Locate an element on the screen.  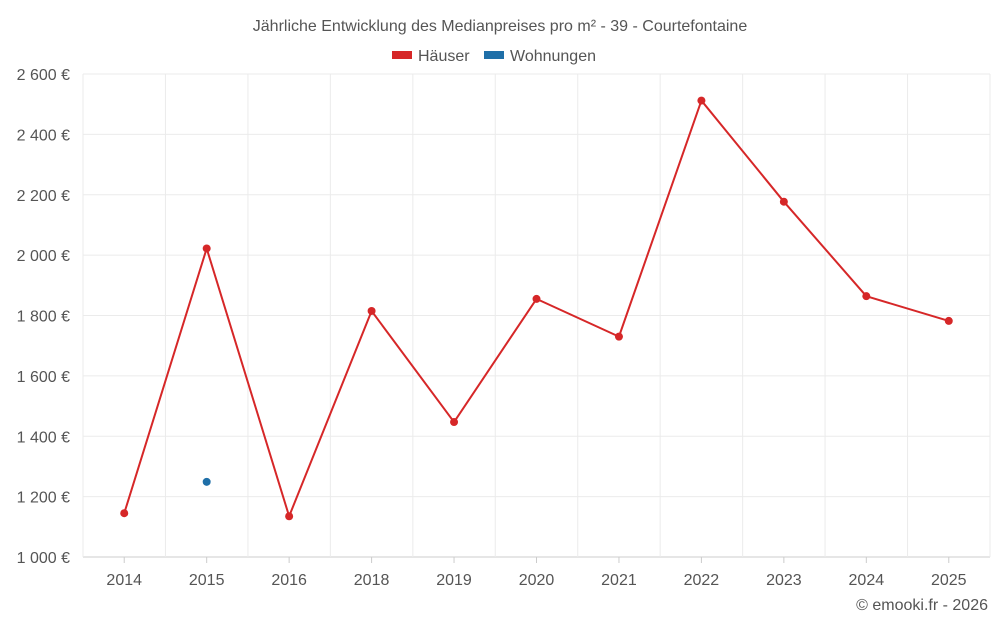
legend-label-wohnungen: Wohnungen is located at coordinates (553, 56).